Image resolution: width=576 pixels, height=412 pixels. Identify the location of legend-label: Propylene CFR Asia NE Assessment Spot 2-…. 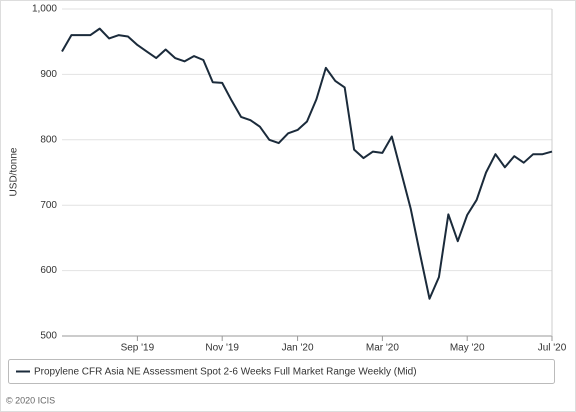
(225, 372).